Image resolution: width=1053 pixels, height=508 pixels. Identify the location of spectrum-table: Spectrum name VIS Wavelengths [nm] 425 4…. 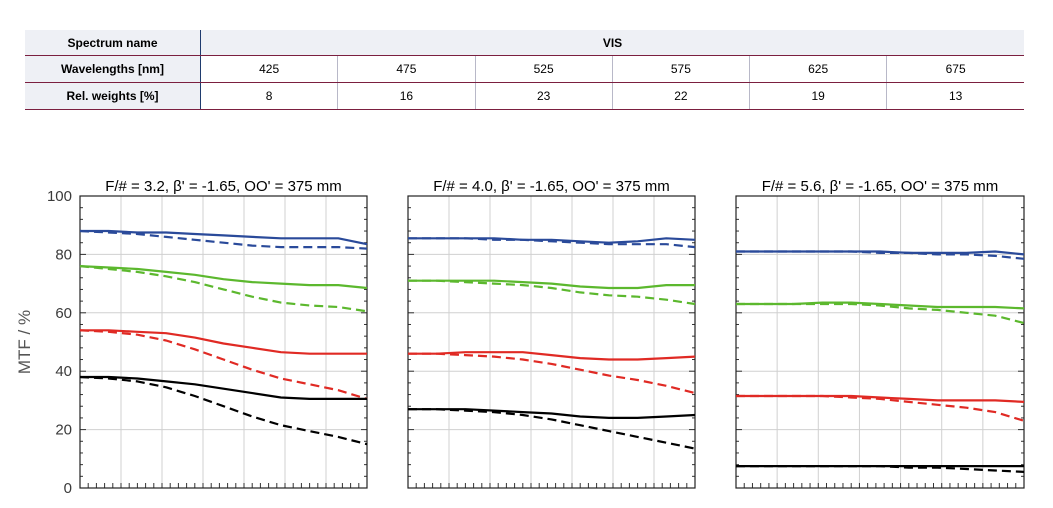
(524, 70).